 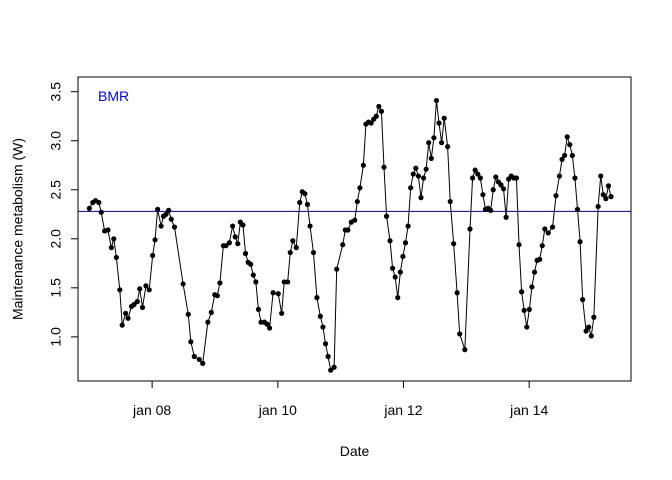 I want to click on y-tick-label: 1.5, so click(x=56, y=288).